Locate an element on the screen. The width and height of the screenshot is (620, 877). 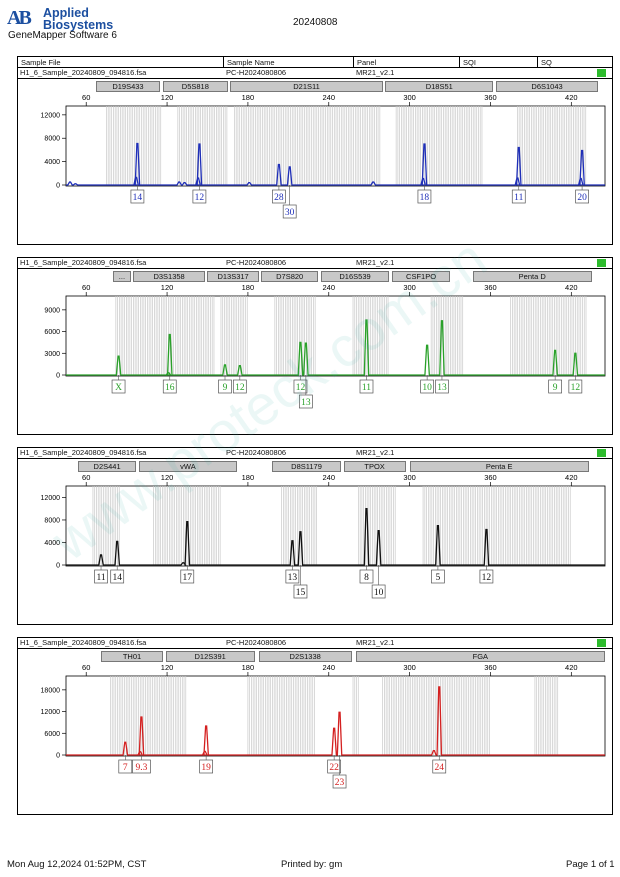
allele-label: 28 is located at coordinates (279, 196).